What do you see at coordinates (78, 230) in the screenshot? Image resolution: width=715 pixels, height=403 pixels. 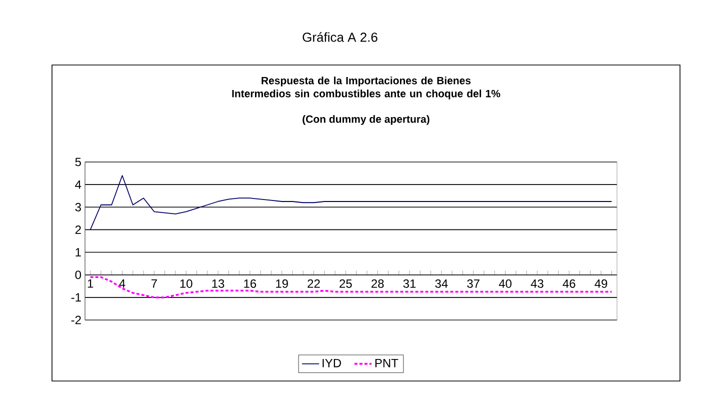 I see `y-tick-label: 2` at bounding box center [78, 230].